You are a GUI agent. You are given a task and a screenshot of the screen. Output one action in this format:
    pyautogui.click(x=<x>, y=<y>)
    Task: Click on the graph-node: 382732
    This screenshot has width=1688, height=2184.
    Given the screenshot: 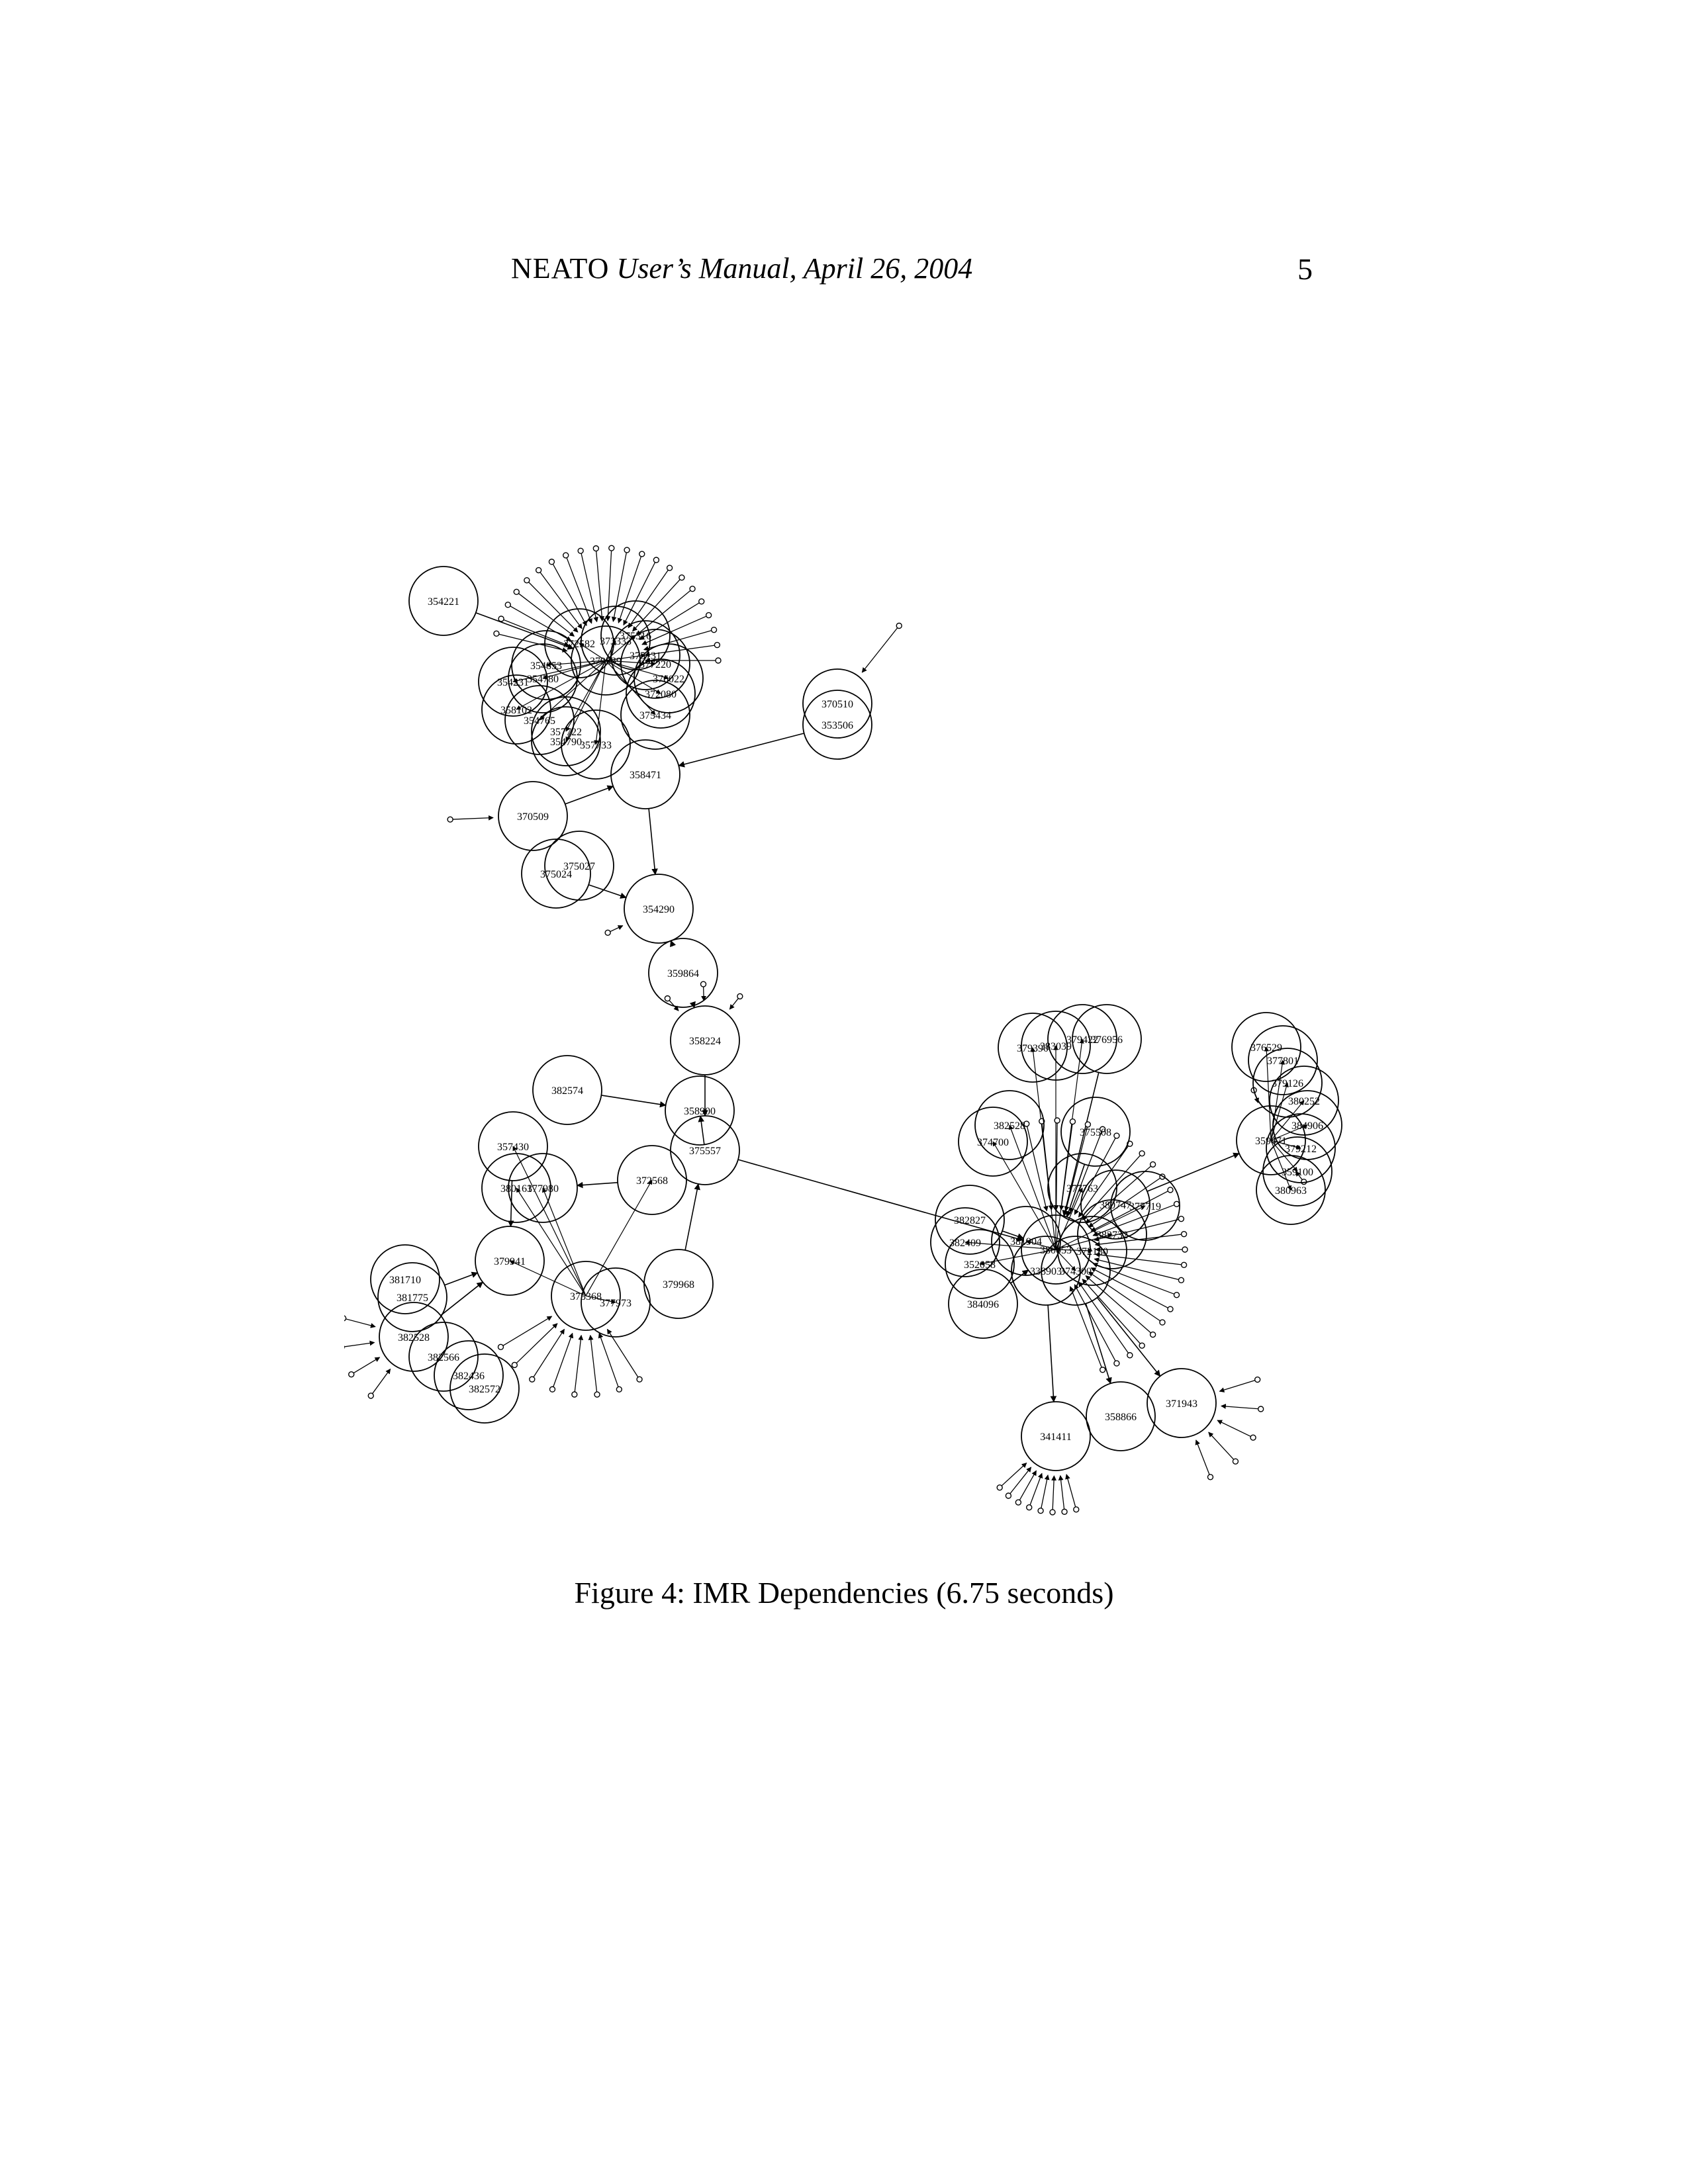 What is the action you would take?
    pyautogui.click(x=1112, y=1234)
    